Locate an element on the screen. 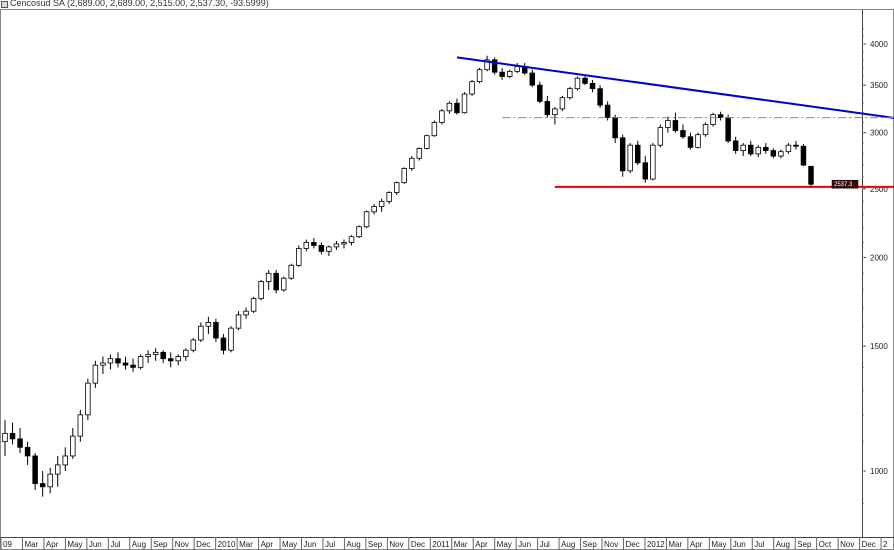  y-tick-label: 4000 is located at coordinates (879, 44).